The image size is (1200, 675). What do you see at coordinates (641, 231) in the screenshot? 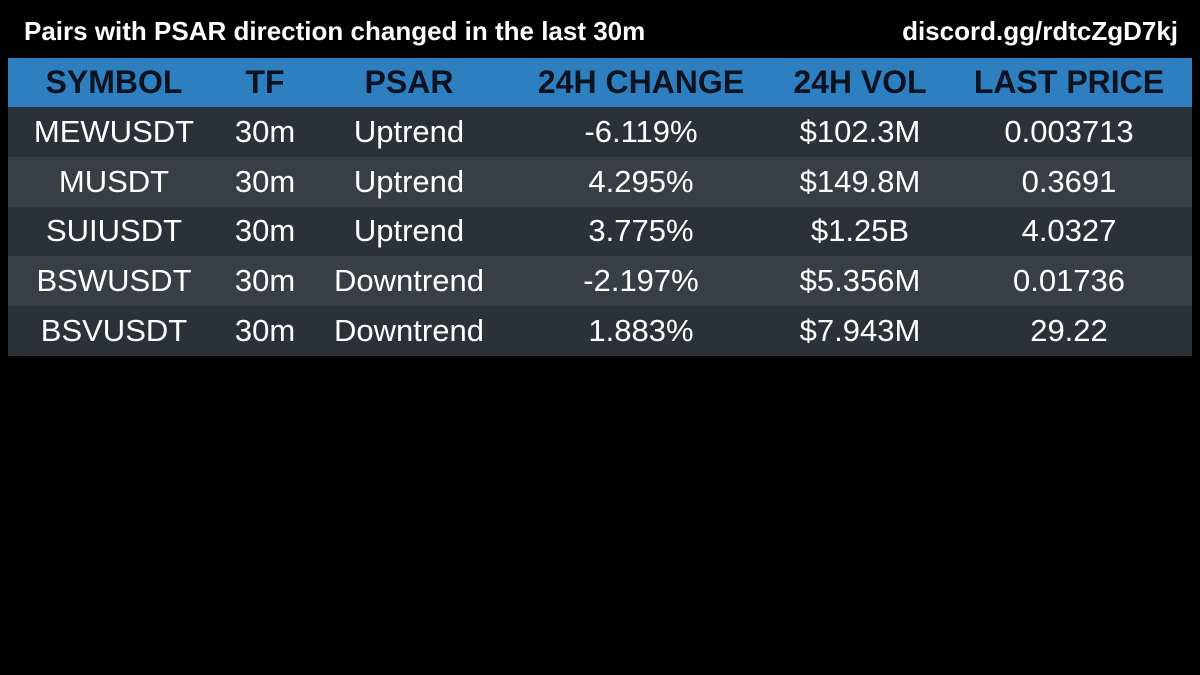
I see `cell-24h-change: 3.775%` at bounding box center [641, 231].